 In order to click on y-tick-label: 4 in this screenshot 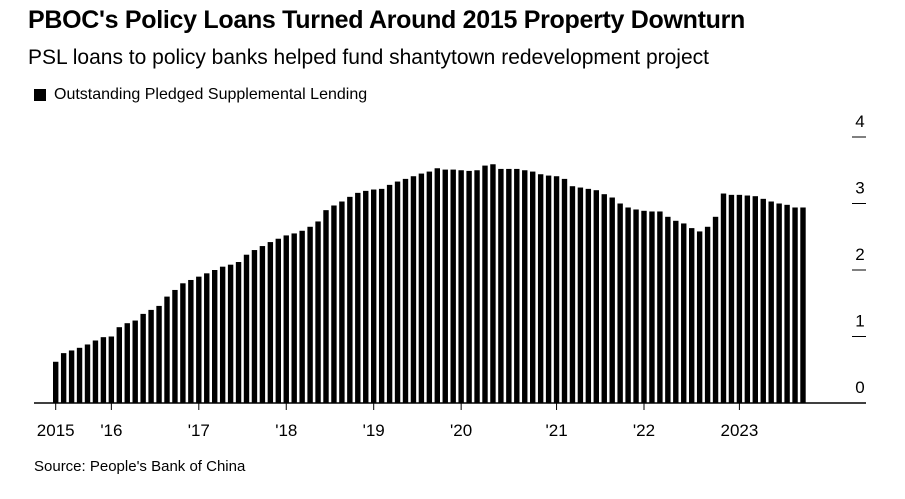, I will do `click(859, 121)`.